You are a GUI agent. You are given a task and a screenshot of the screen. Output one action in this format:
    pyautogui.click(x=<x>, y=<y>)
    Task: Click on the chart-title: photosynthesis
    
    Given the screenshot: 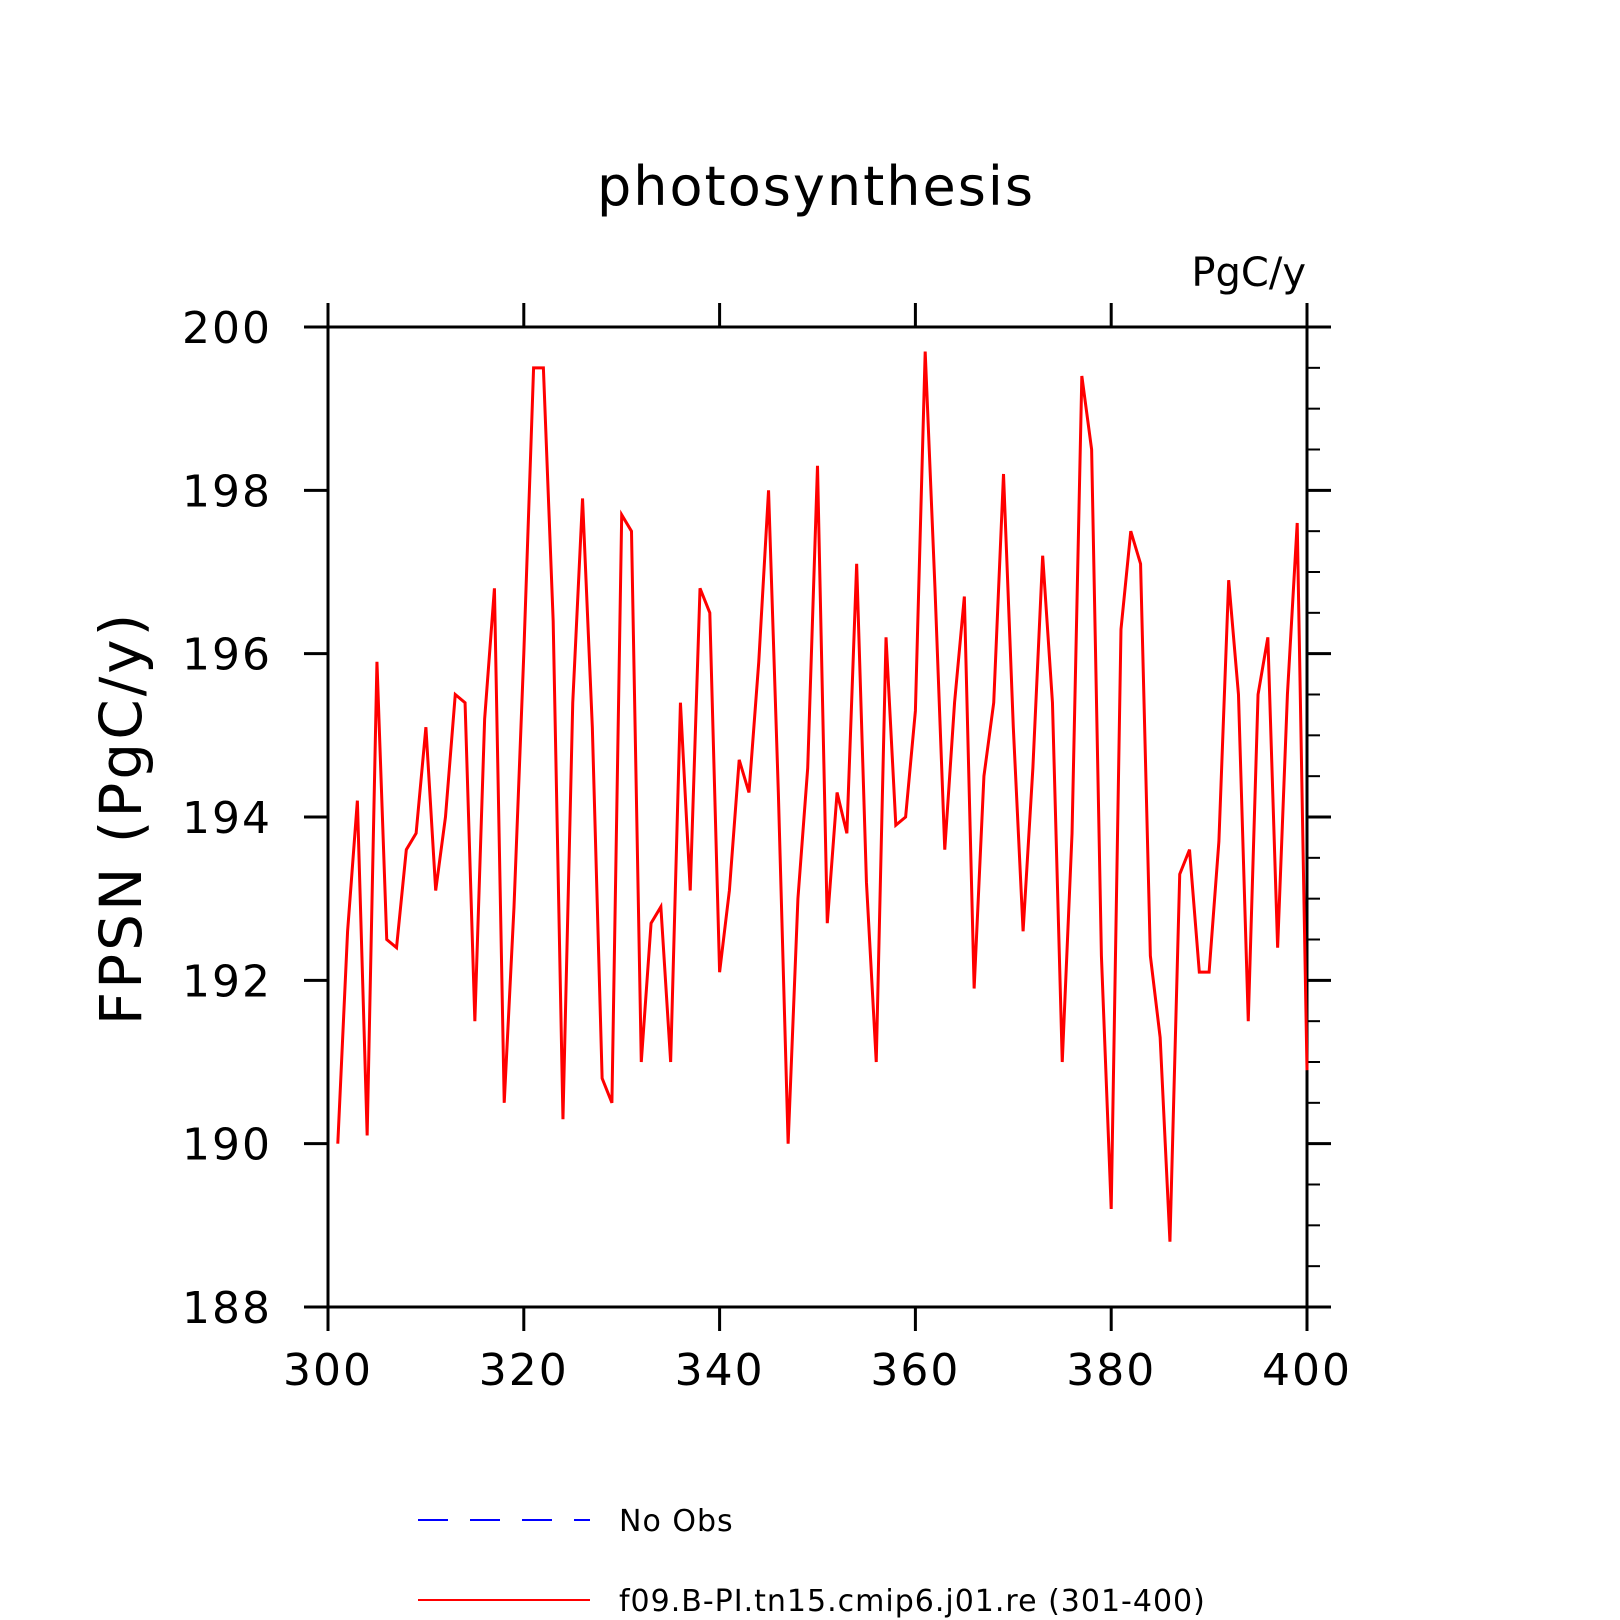 What is the action you would take?
    pyautogui.click(x=816, y=186)
    